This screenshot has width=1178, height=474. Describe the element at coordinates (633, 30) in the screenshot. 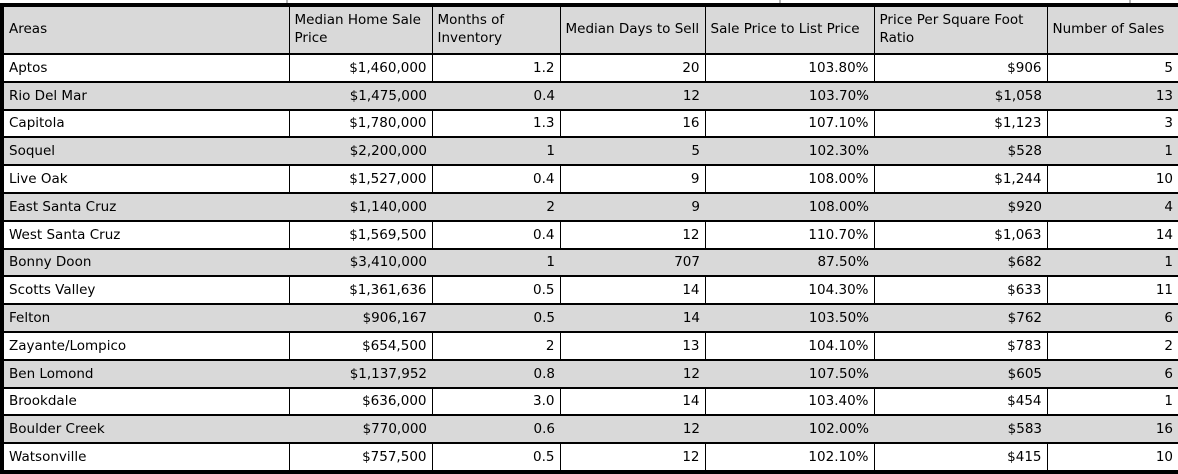

I see `column-header-median-days-to-sell: Median Days to Sell` at that location.